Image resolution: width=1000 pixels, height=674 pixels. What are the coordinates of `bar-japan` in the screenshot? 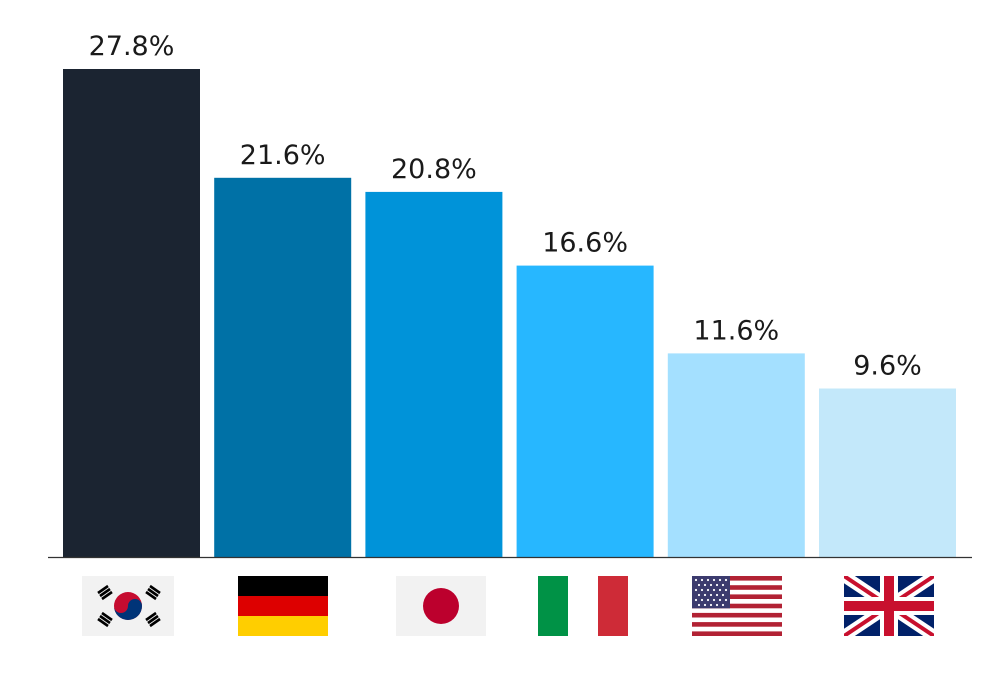 It's located at (434, 374).